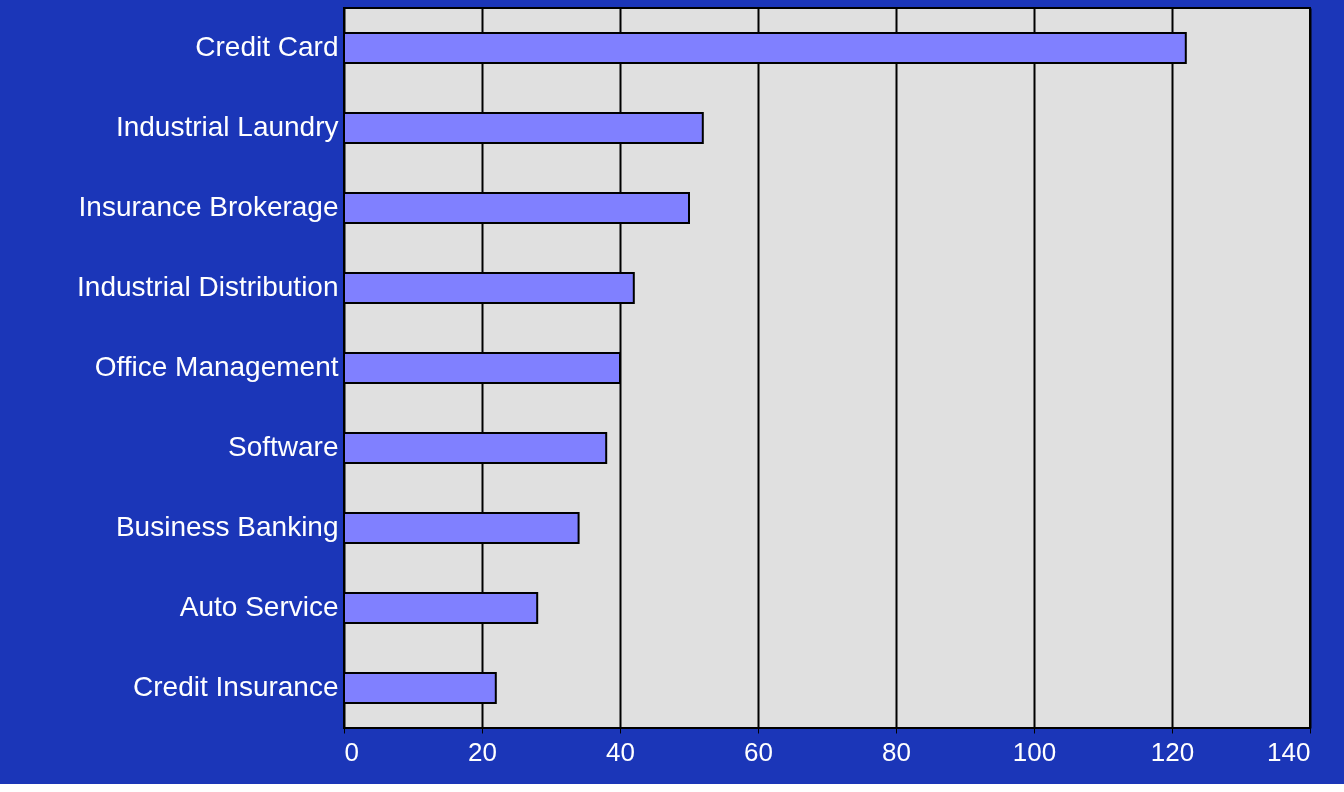 The image size is (1344, 792). What do you see at coordinates (208, 206) in the screenshot?
I see `y-tick-label: Insurance Brokerage` at bounding box center [208, 206].